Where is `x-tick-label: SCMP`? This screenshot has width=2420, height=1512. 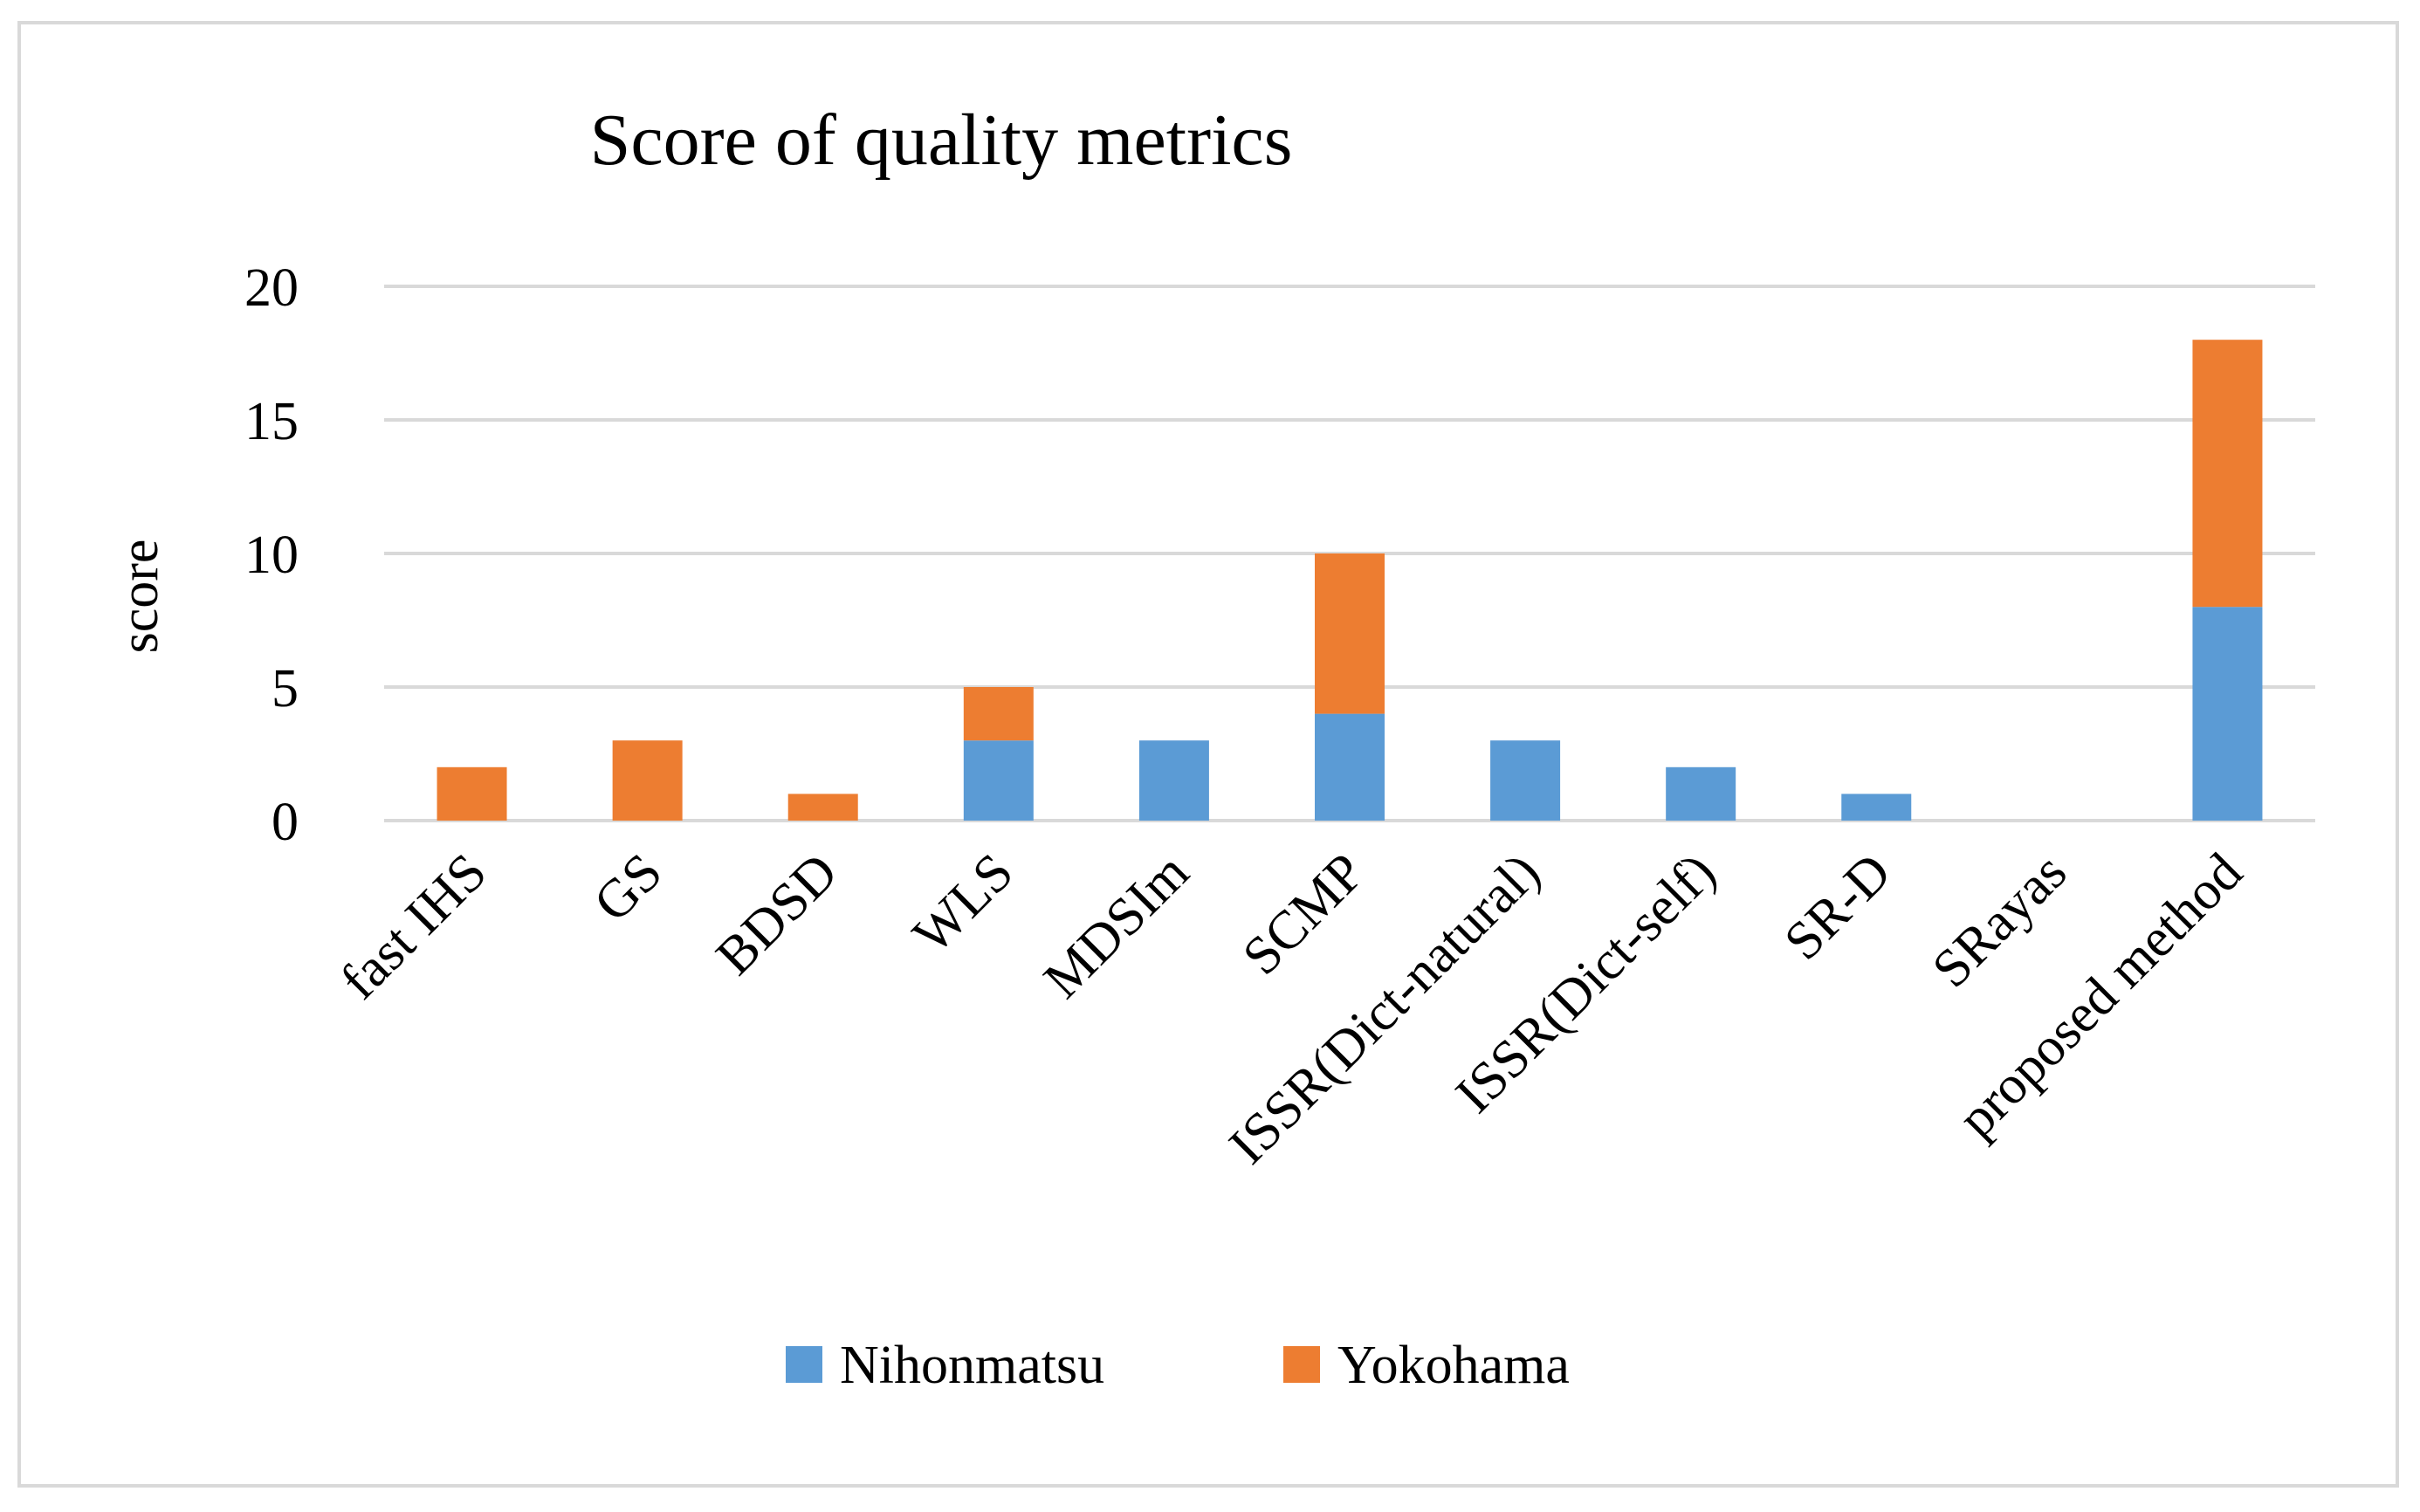
x-tick-label: SCMP is located at coordinates (1304, 914).